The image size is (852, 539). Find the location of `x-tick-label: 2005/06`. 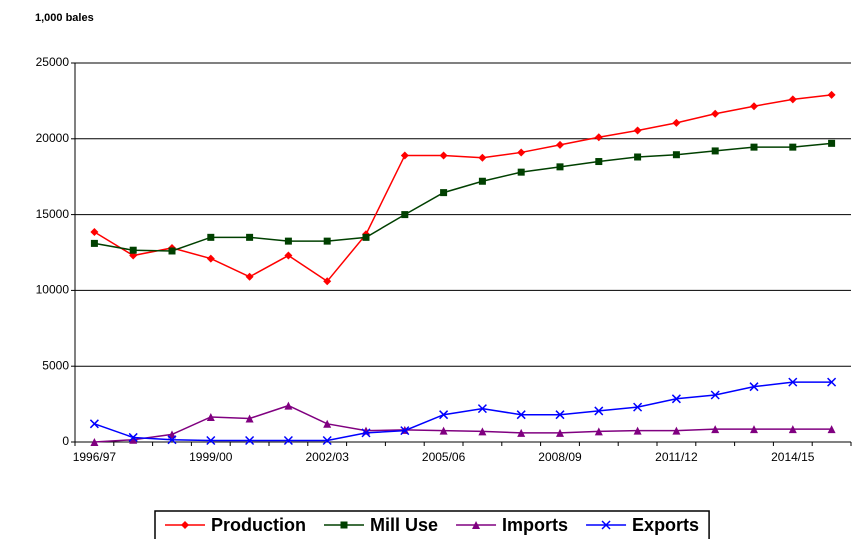

x-tick-label: 2005/06 is located at coordinates (444, 457).